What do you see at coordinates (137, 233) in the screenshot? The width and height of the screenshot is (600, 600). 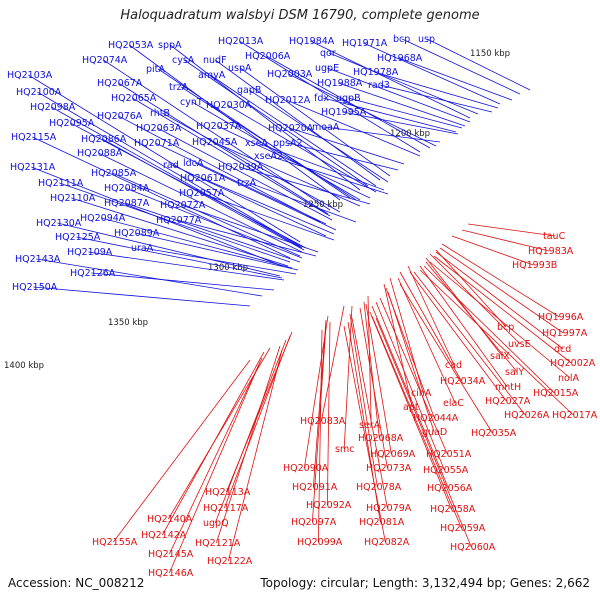 I see `forward-gene-label: HQ2089A` at bounding box center [137, 233].